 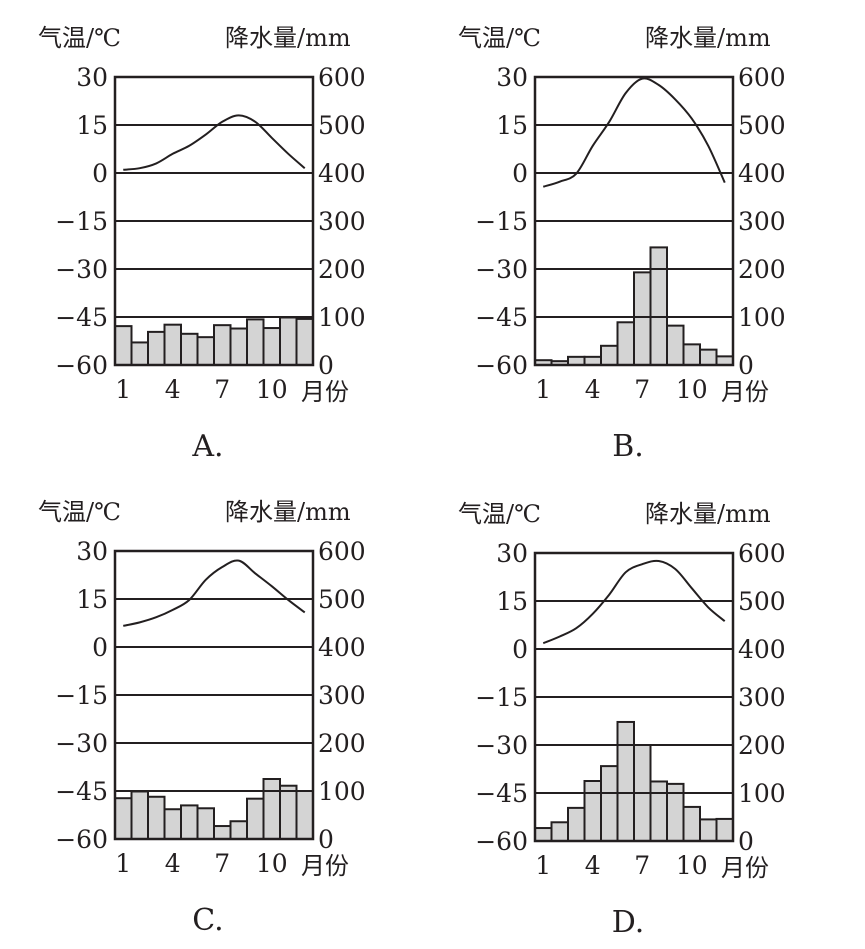 I want to click on chart-caption: D., so click(x=628, y=922).